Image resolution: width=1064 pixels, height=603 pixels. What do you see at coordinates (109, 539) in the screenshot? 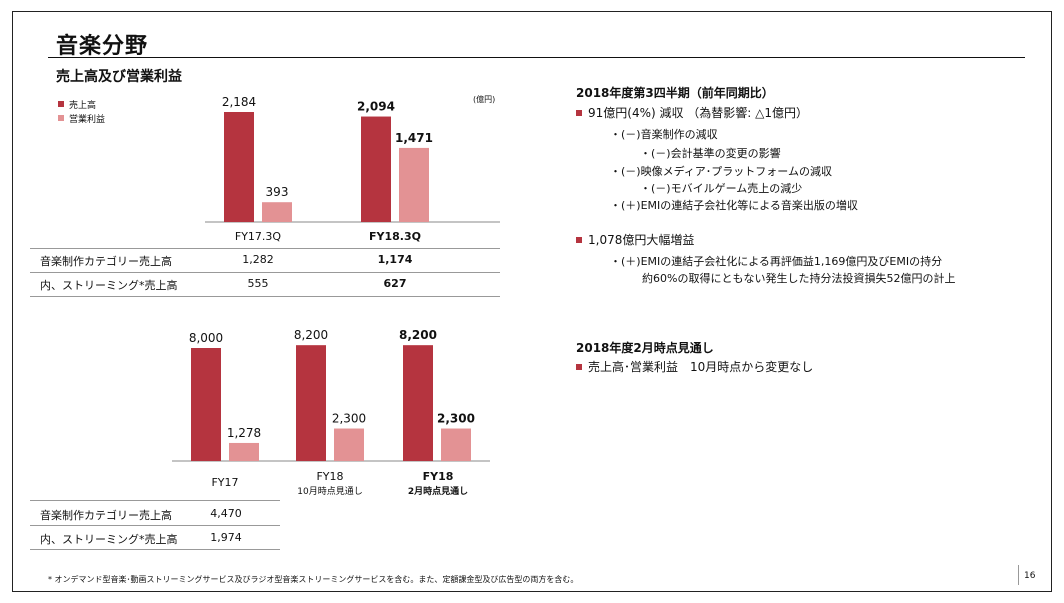
I see `table2-row1-label: 内、ストリーミング*売上高` at bounding box center [109, 539].